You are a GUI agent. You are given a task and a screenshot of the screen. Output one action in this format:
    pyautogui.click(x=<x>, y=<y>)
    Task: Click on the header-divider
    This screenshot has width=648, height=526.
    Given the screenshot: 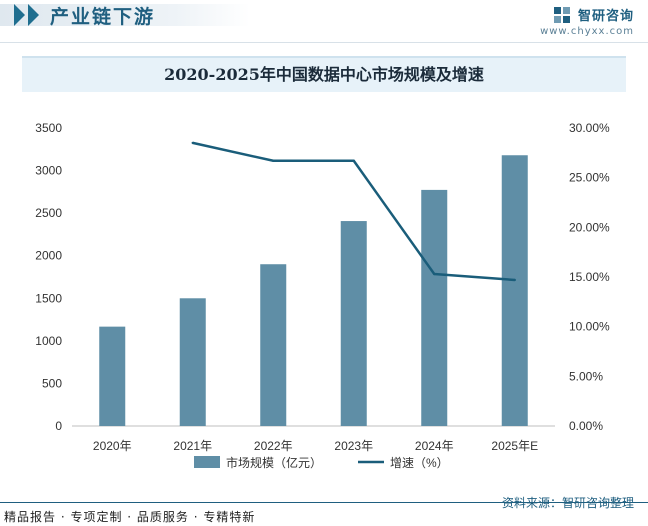 What is the action you would take?
    pyautogui.click(x=324, y=42)
    